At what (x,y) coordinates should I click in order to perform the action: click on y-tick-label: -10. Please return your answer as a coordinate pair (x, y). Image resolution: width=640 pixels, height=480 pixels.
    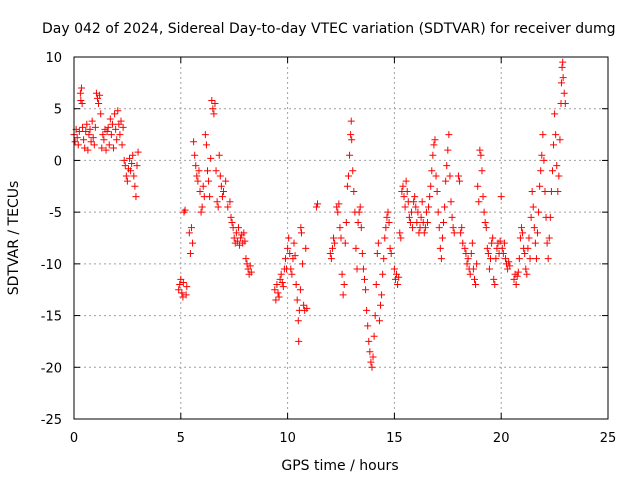
    Looking at the image, I should click on (51, 265).